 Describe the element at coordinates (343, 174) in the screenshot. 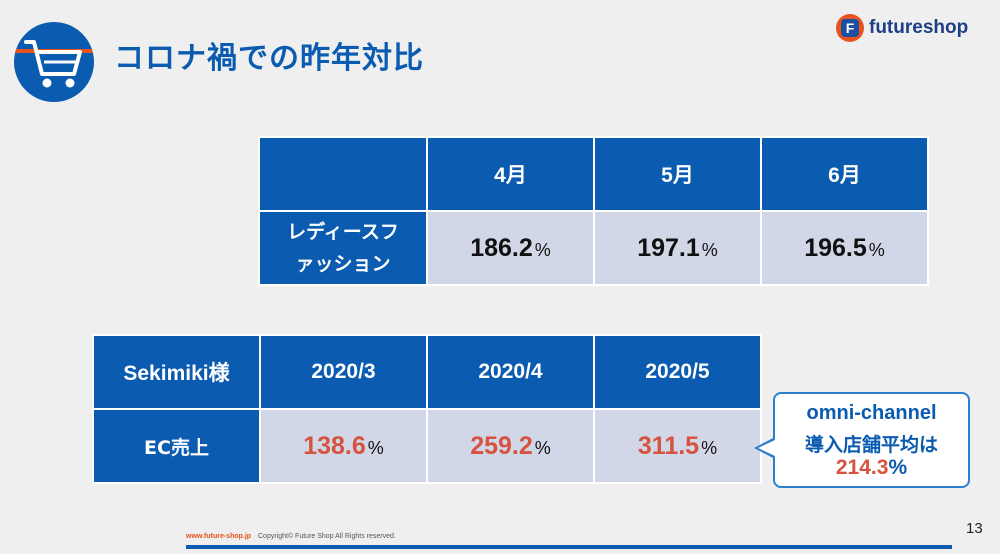

I see `table-header-cell` at that location.